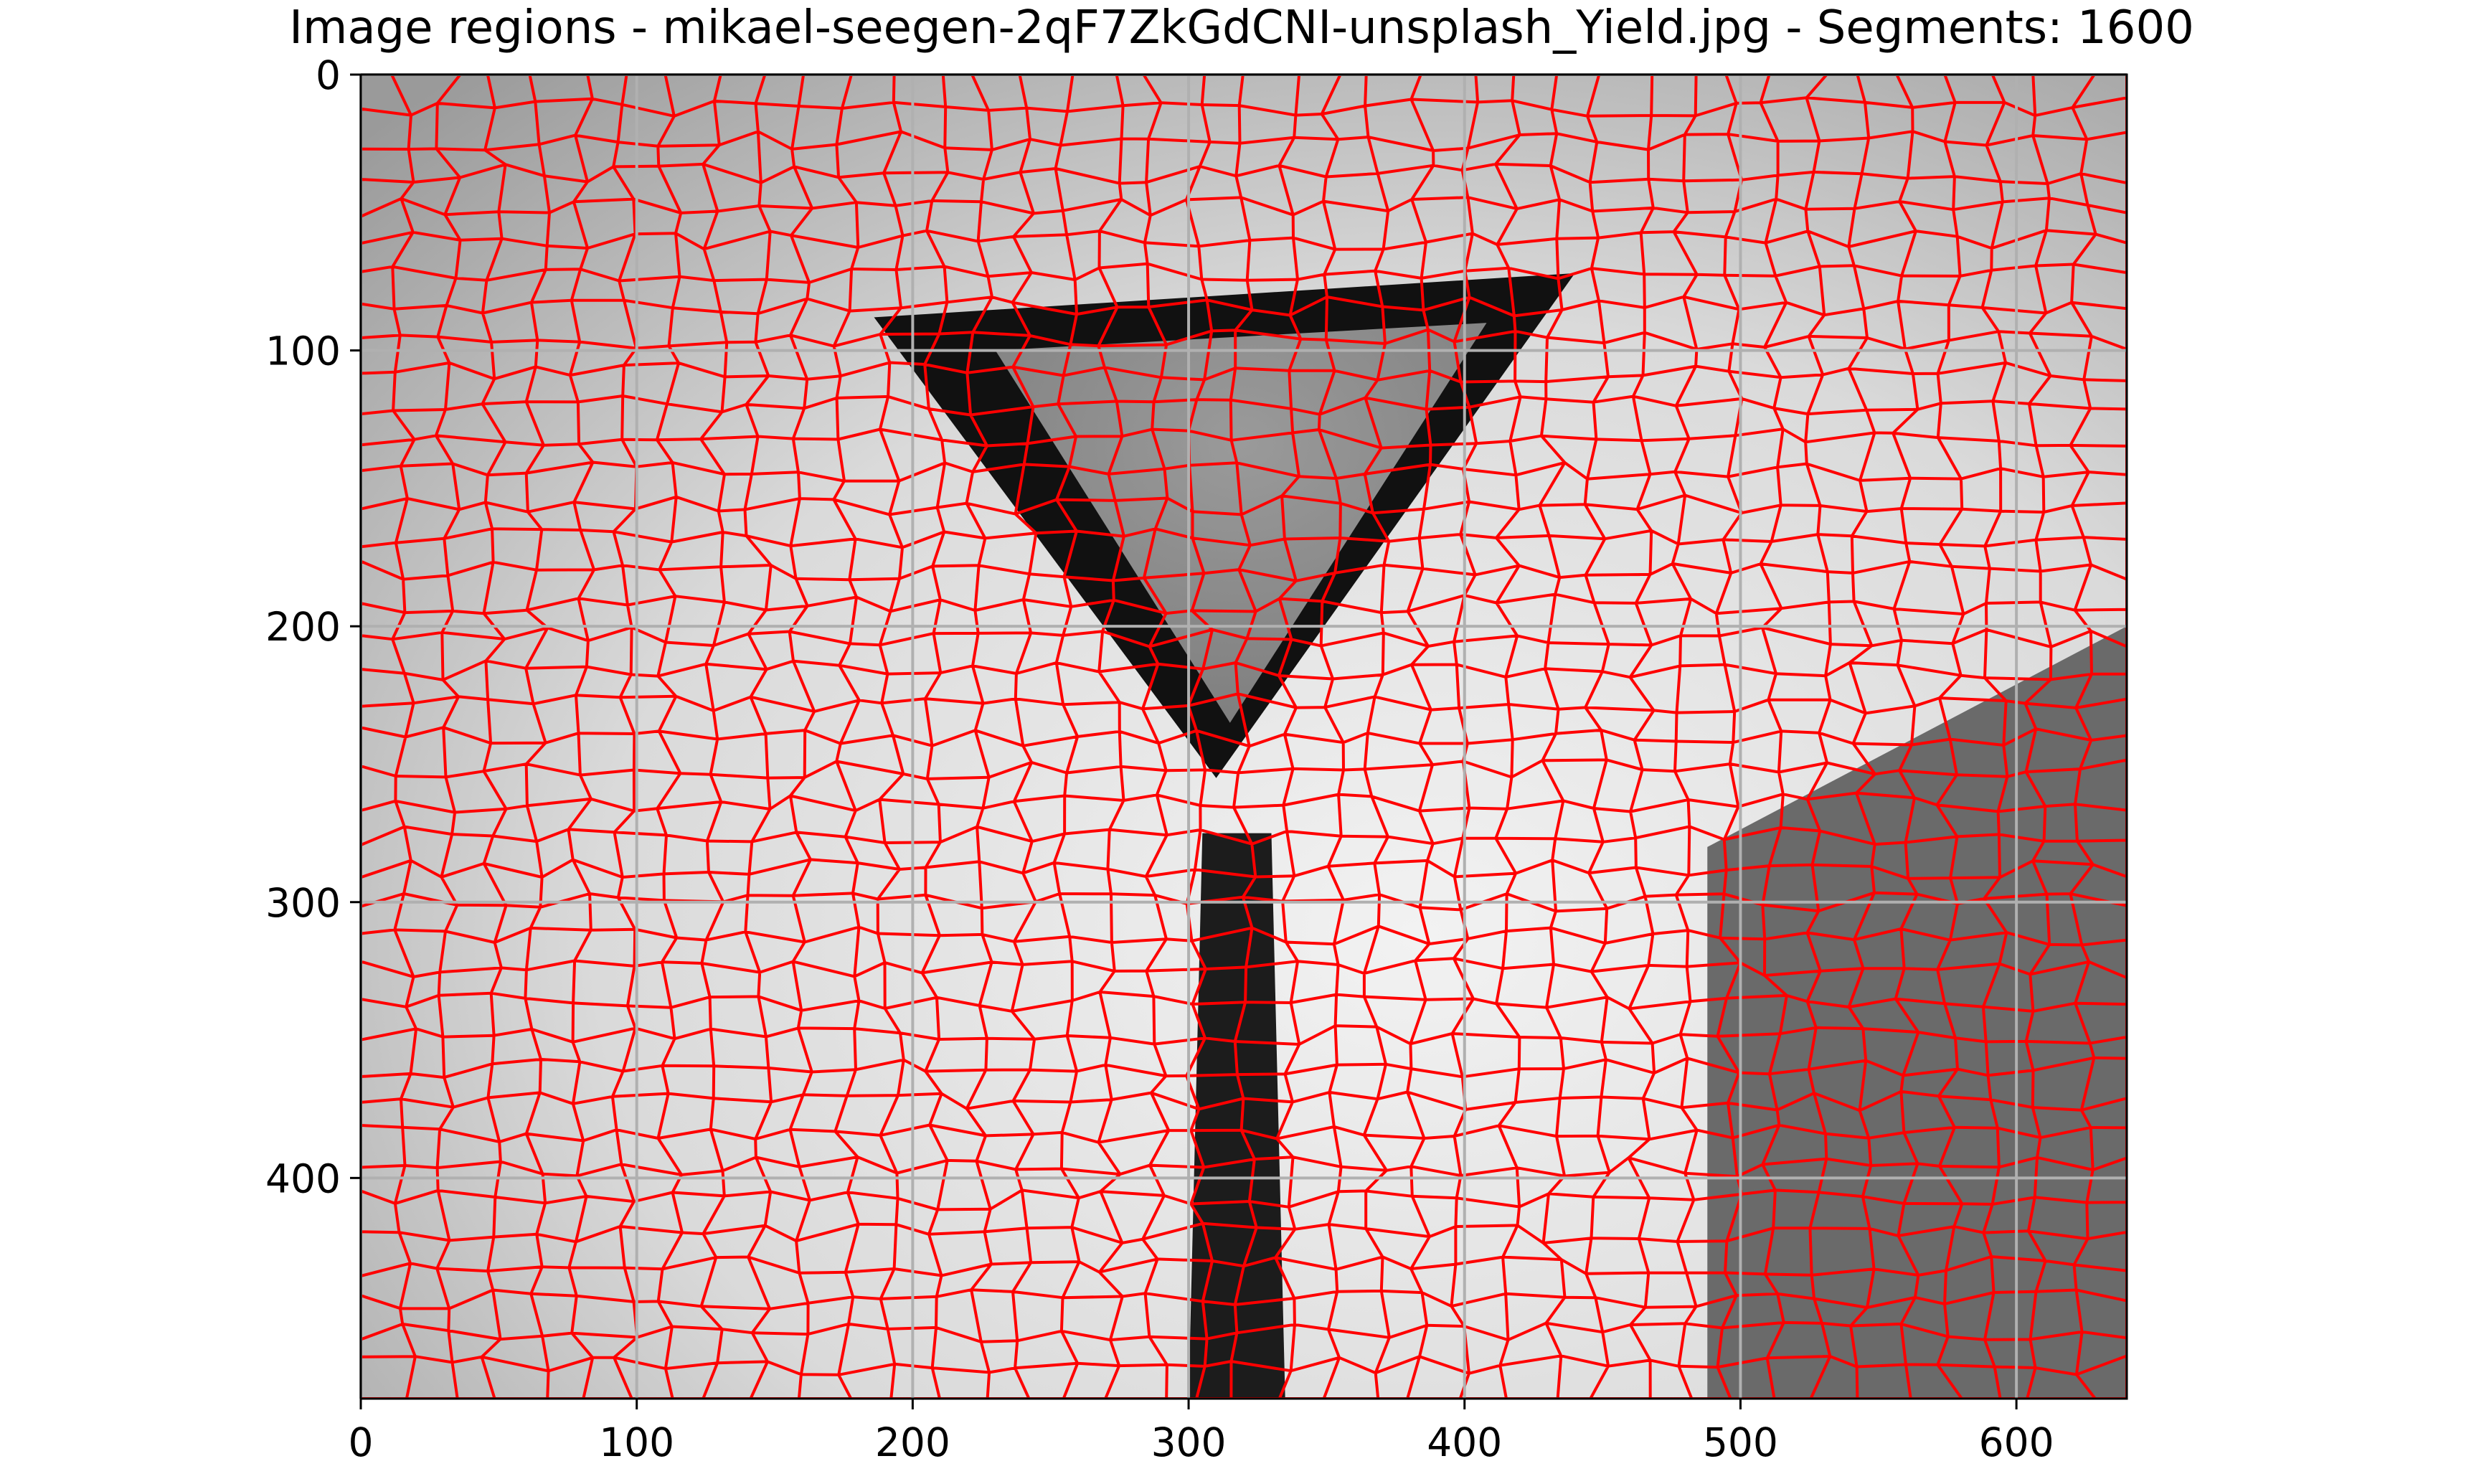 Image resolution: width=2484 pixels, height=1484 pixels. What do you see at coordinates (303, 903) in the screenshot?
I see `y-tick-label: 300` at bounding box center [303, 903].